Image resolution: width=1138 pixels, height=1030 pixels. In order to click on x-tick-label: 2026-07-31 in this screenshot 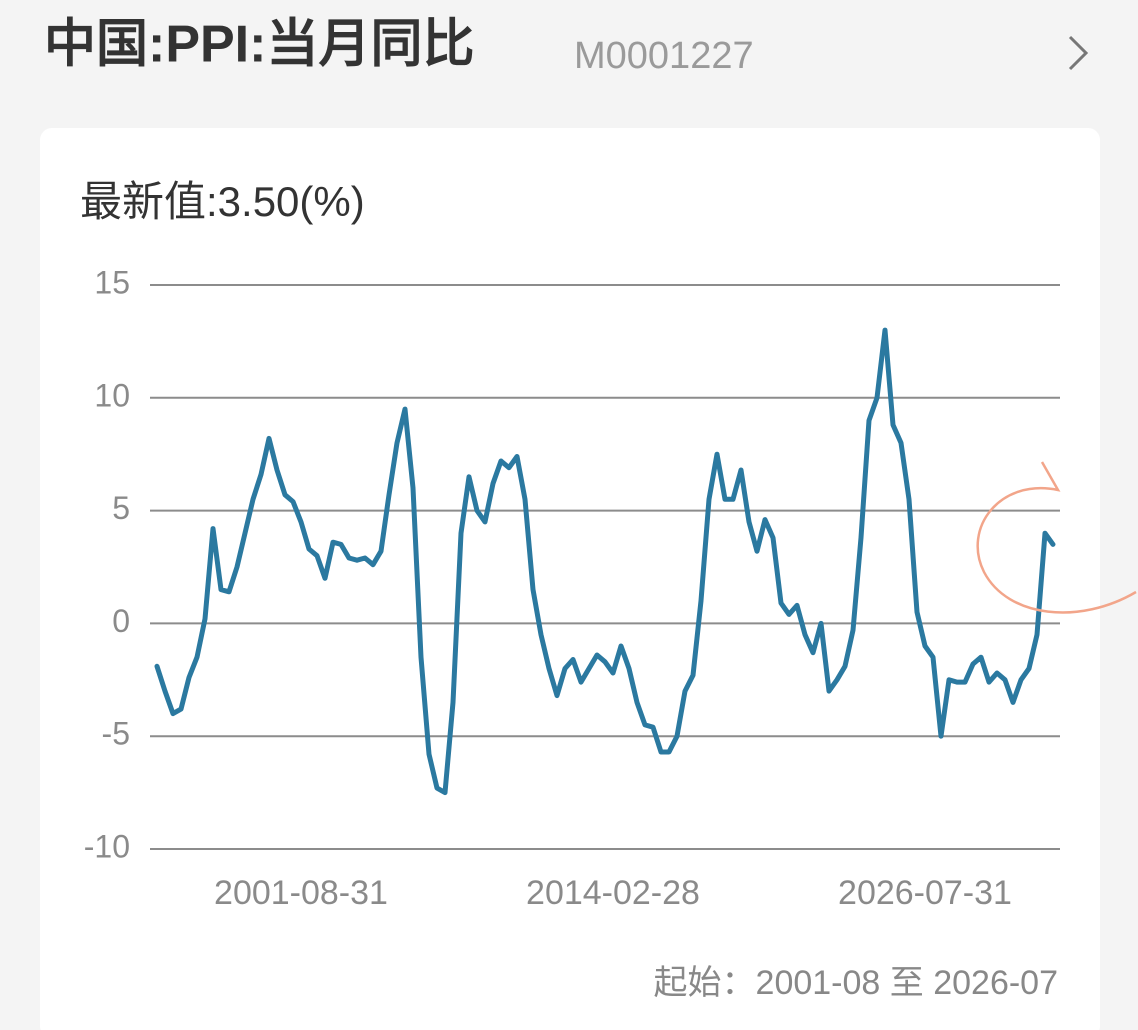, I will do `click(925, 893)`.